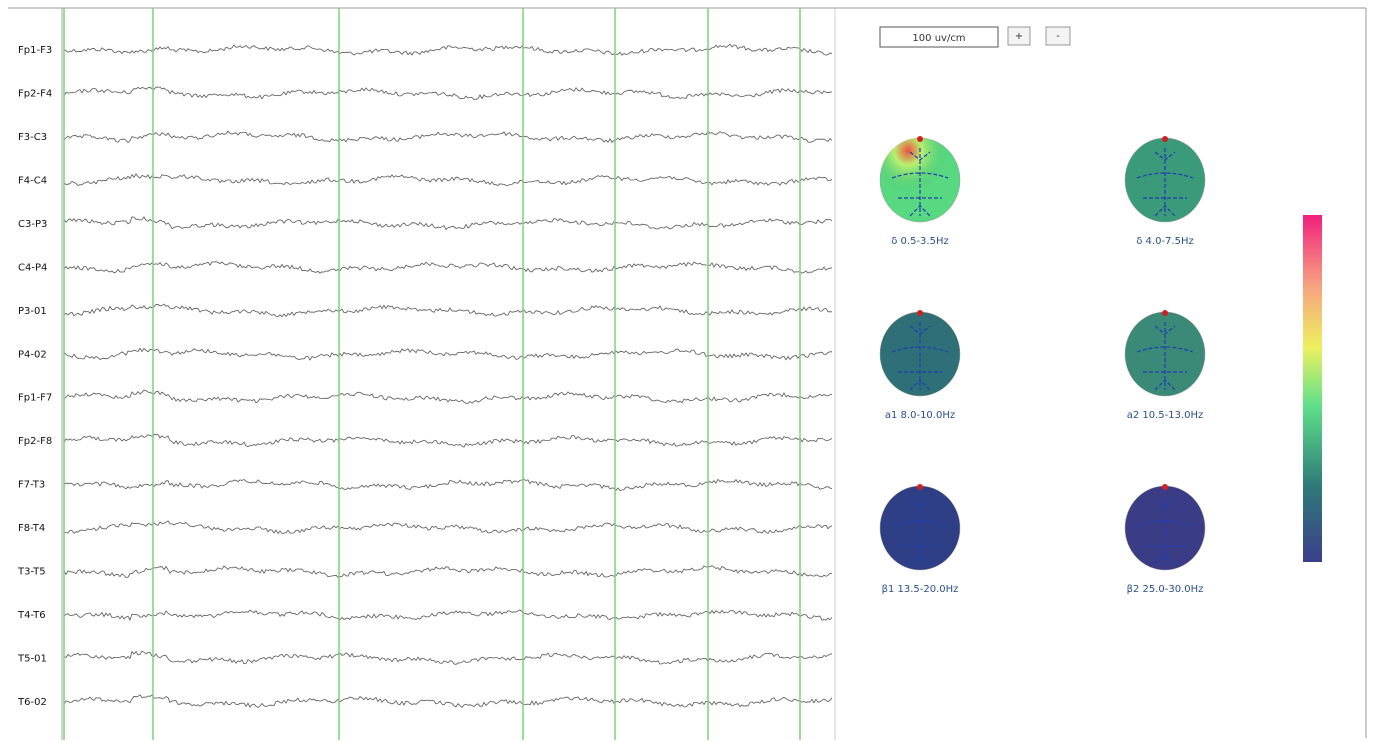 This screenshot has height=742, width=1378. What do you see at coordinates (1165, 415) in the screenshot?
I see `topomap-label: a2 10.5-13.0Hz` at bounding box center [1165, 415].